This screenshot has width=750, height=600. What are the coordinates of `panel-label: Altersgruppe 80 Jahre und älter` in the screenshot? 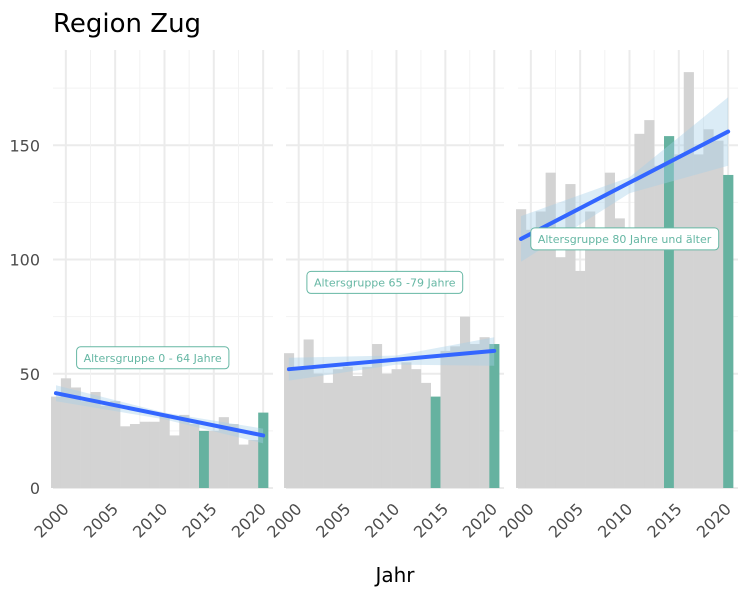 It's located at (625, 239).